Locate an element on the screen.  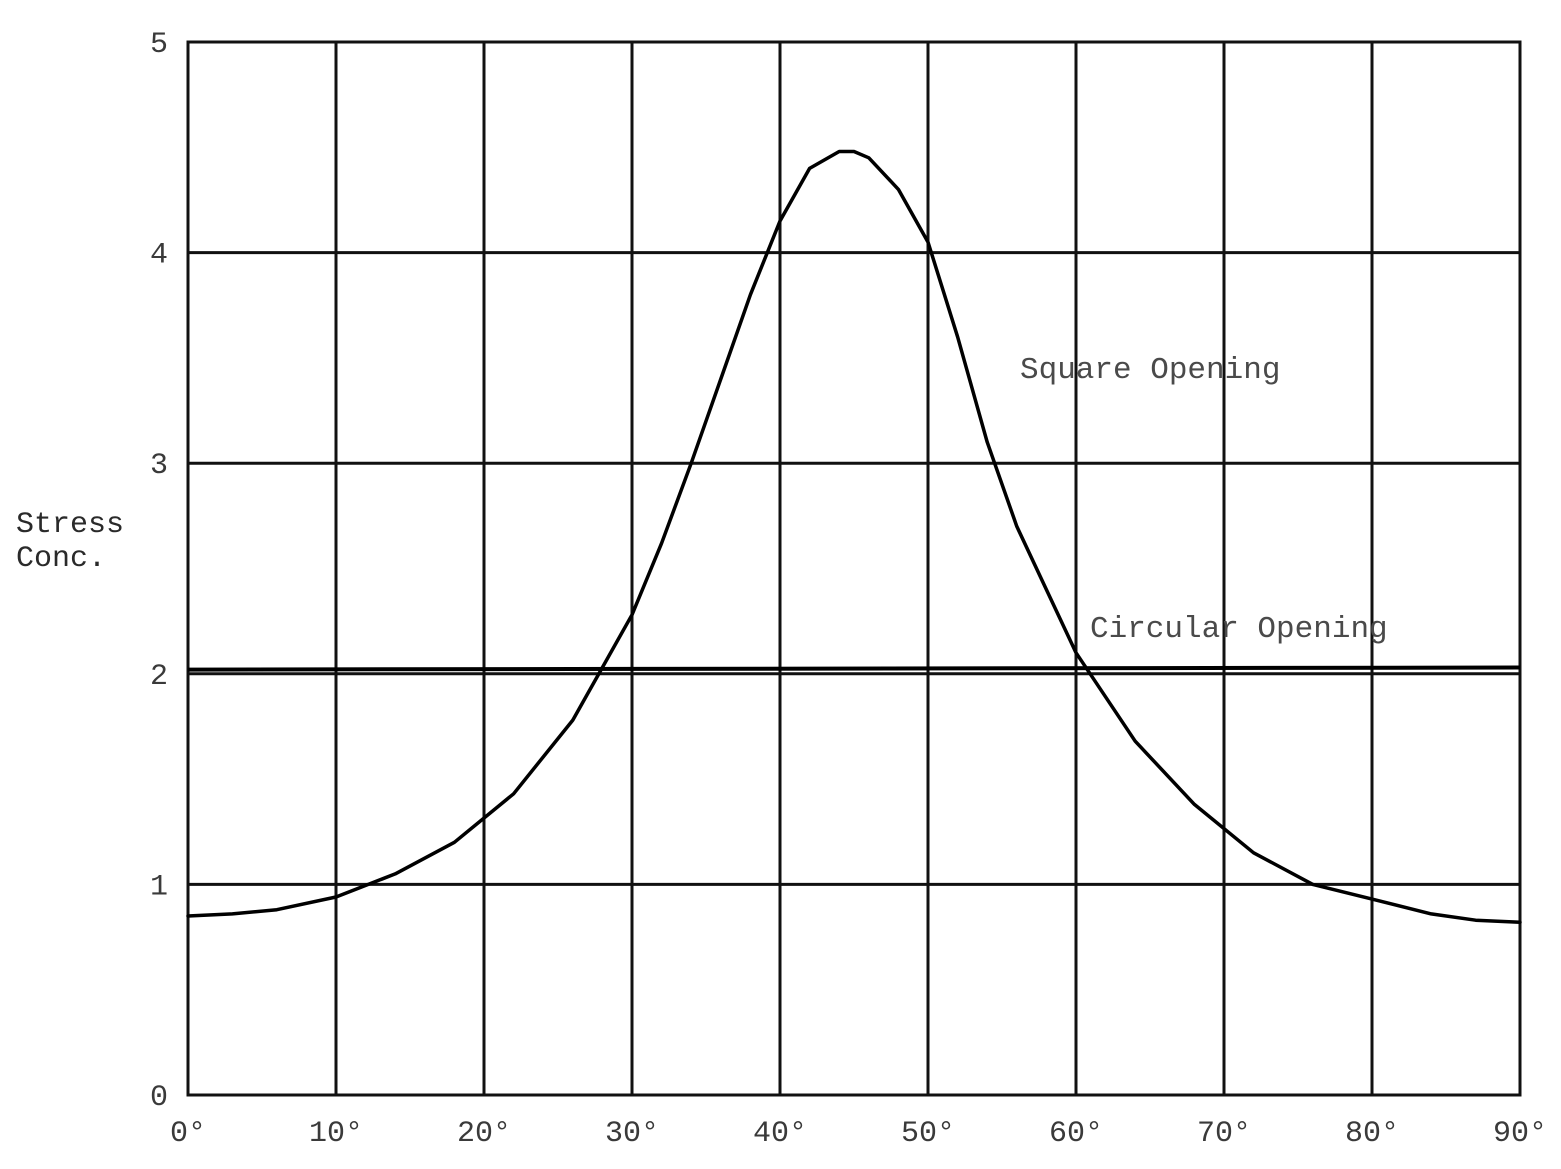
x-tick-labels: 0° 10° 20° 30° 40° 50° 60° 70° 80° 90° is located at coordinates (858, 1134).